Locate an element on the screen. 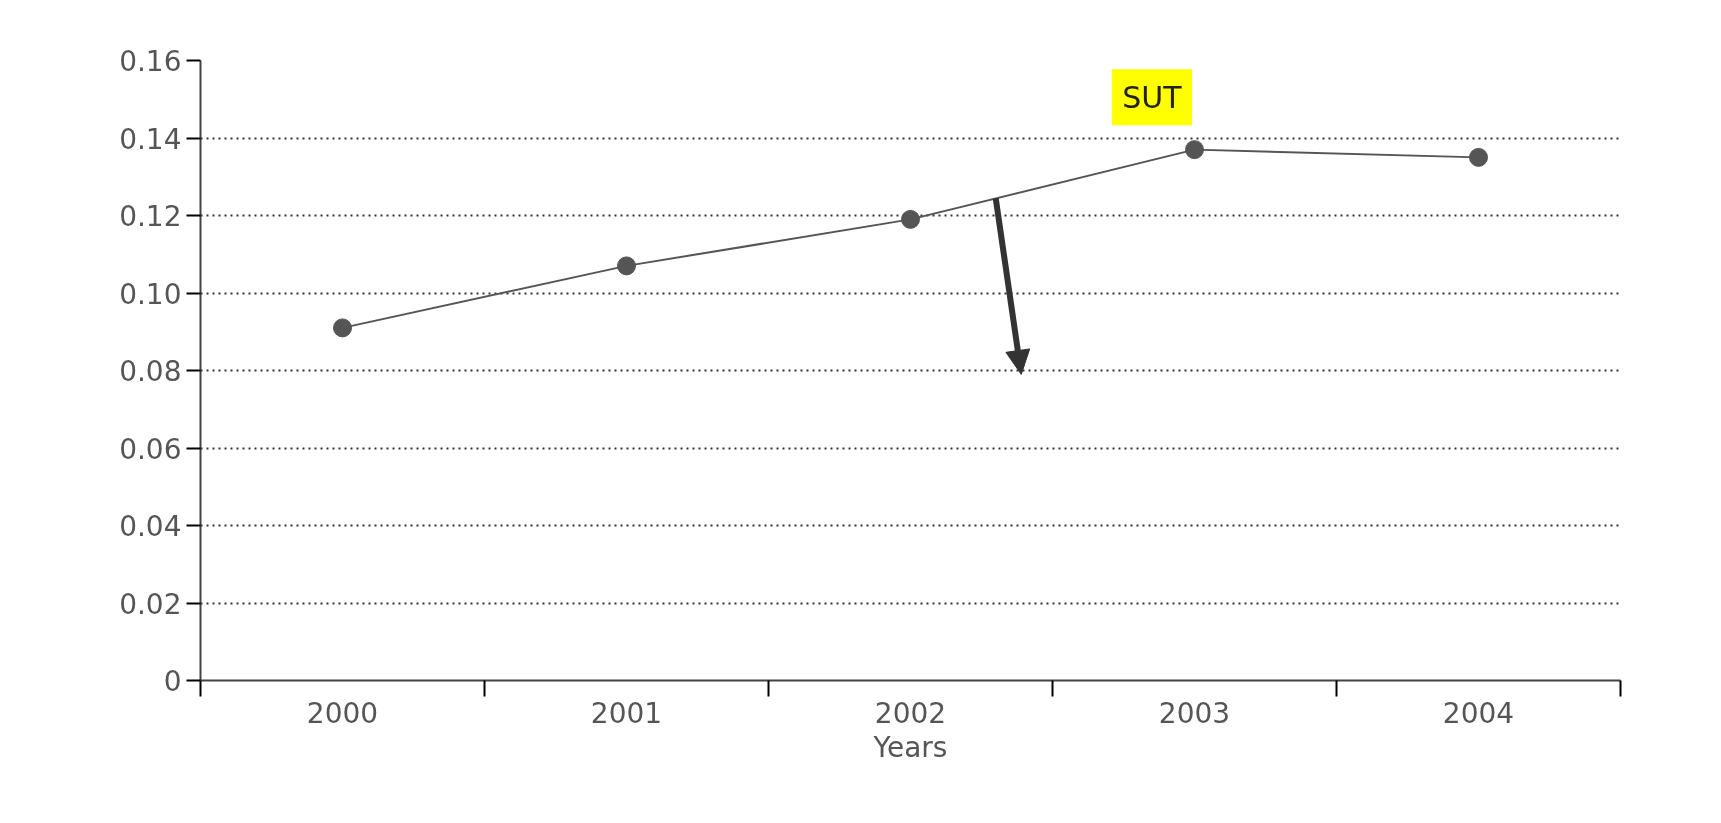  x-tick-label: 2003 is located at coordinates (1194, 713).